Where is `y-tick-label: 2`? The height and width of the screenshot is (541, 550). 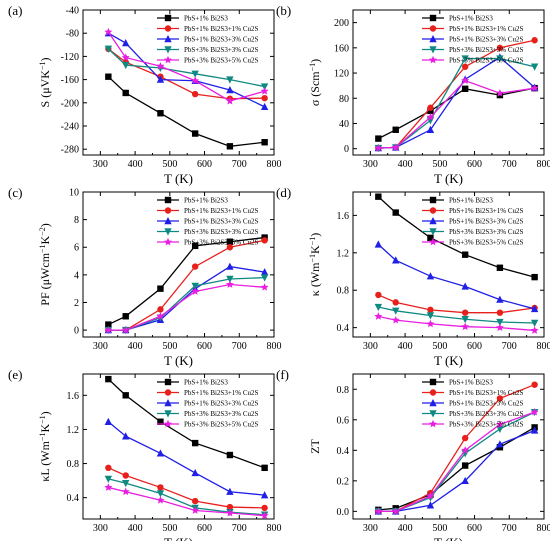 y-tick-label: 2 is located at coordinates (76, 303).